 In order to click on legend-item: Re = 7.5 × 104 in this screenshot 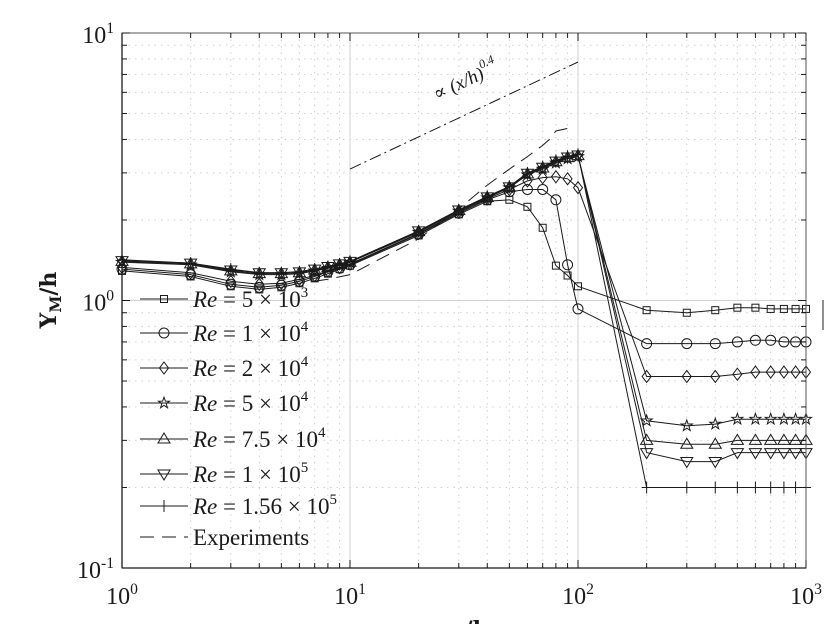, I will do `click(233, 438)`.